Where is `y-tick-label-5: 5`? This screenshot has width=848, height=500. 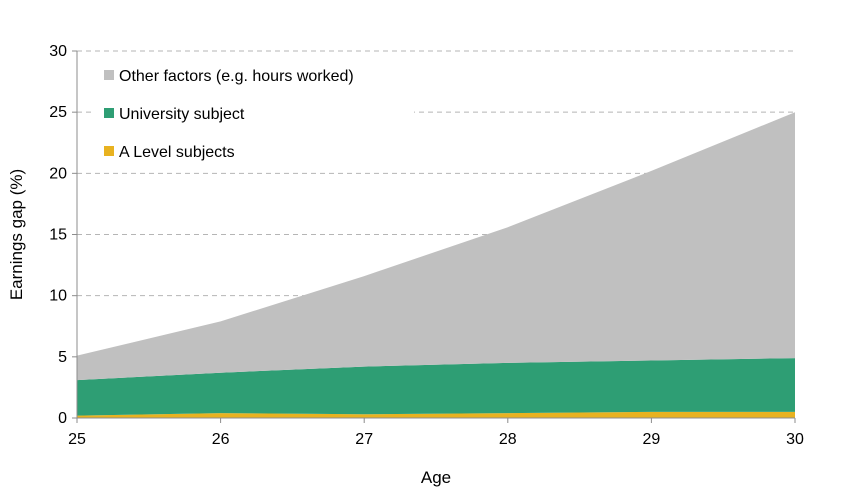
y-tick-label-5: 5 is located at coordinates (62, 357).